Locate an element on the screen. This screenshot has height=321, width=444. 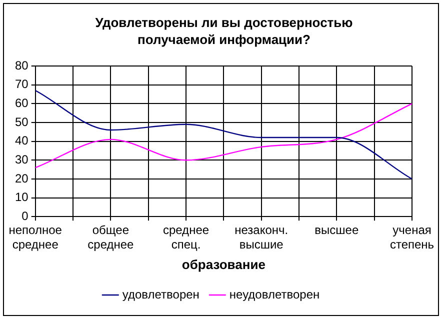
x-tick-label: незаконч. высшие is located at coordinates (261, 237).